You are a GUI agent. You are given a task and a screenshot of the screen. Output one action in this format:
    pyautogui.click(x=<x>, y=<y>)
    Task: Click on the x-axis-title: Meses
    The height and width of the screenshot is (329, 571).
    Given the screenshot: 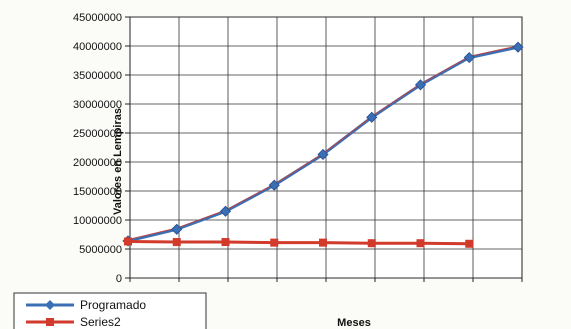 What is the action you would take?
    pyautogui.click(x=354, y=323)
    